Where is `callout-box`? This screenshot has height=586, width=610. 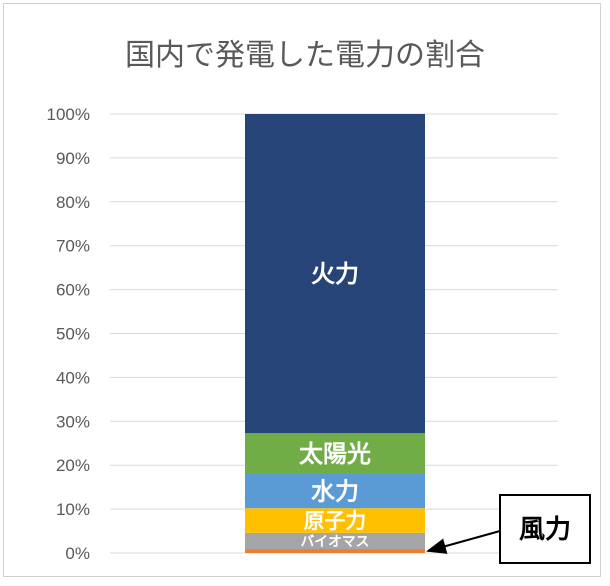 callout-box is located at coordinates (545, 529).